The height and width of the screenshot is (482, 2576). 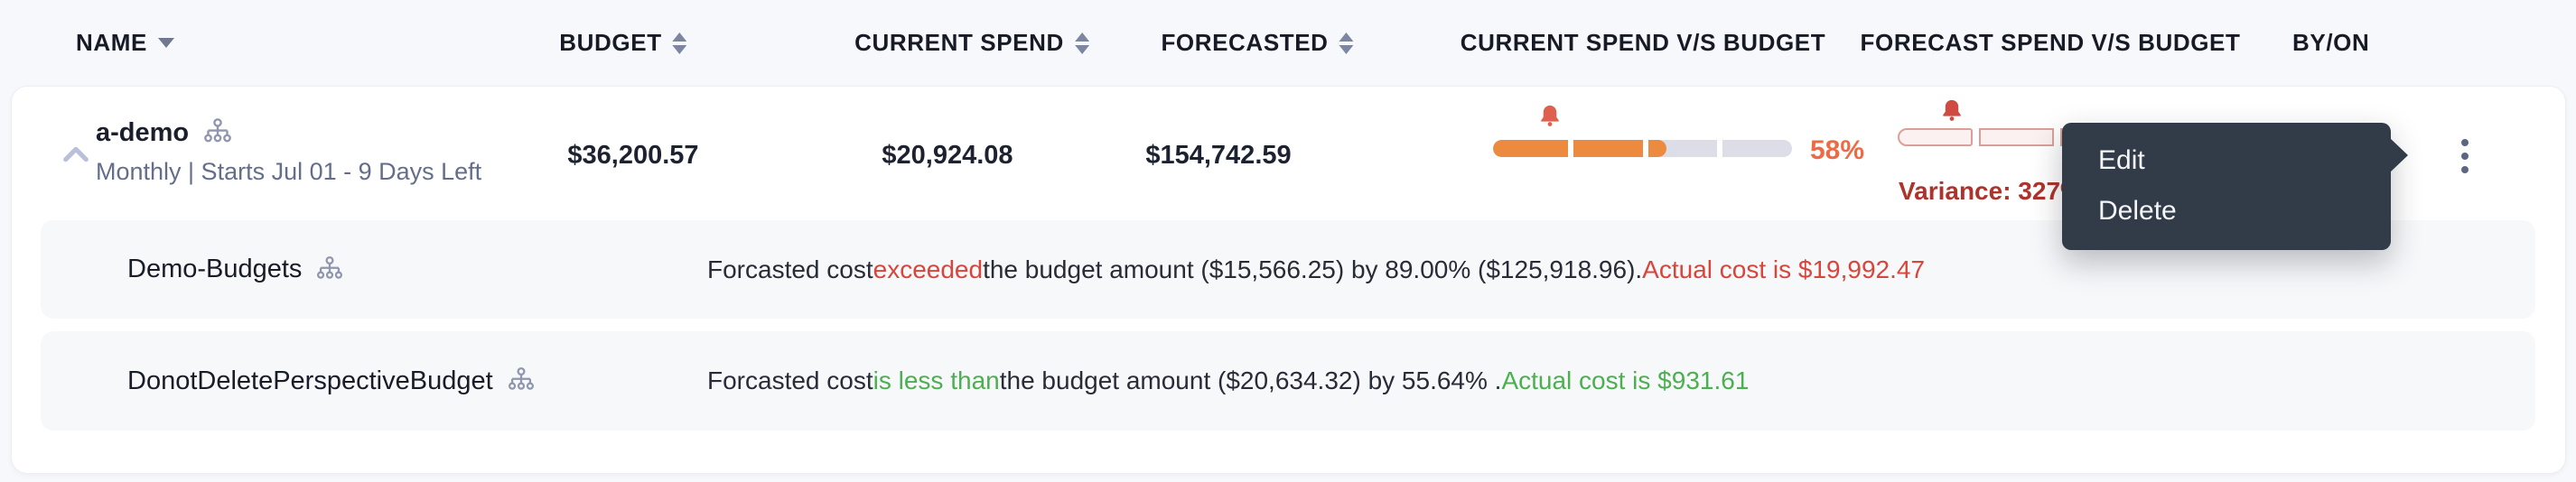 I want to click on variance-text: Variance: 327%, so click(x=1991, y=191).